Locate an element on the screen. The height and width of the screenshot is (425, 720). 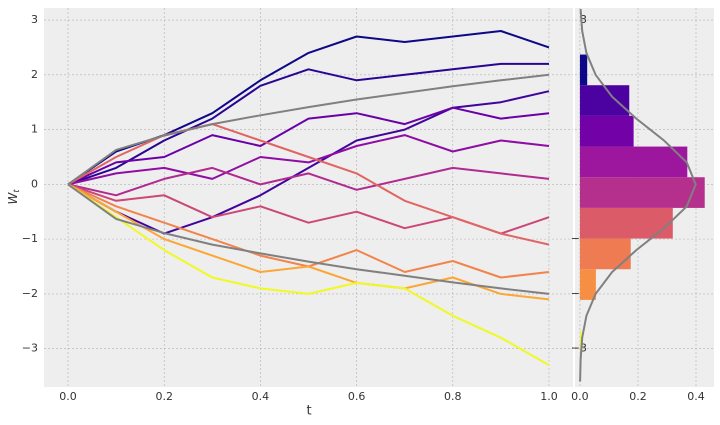
y-axis-label: Wt is located at coordinates (13, 197).